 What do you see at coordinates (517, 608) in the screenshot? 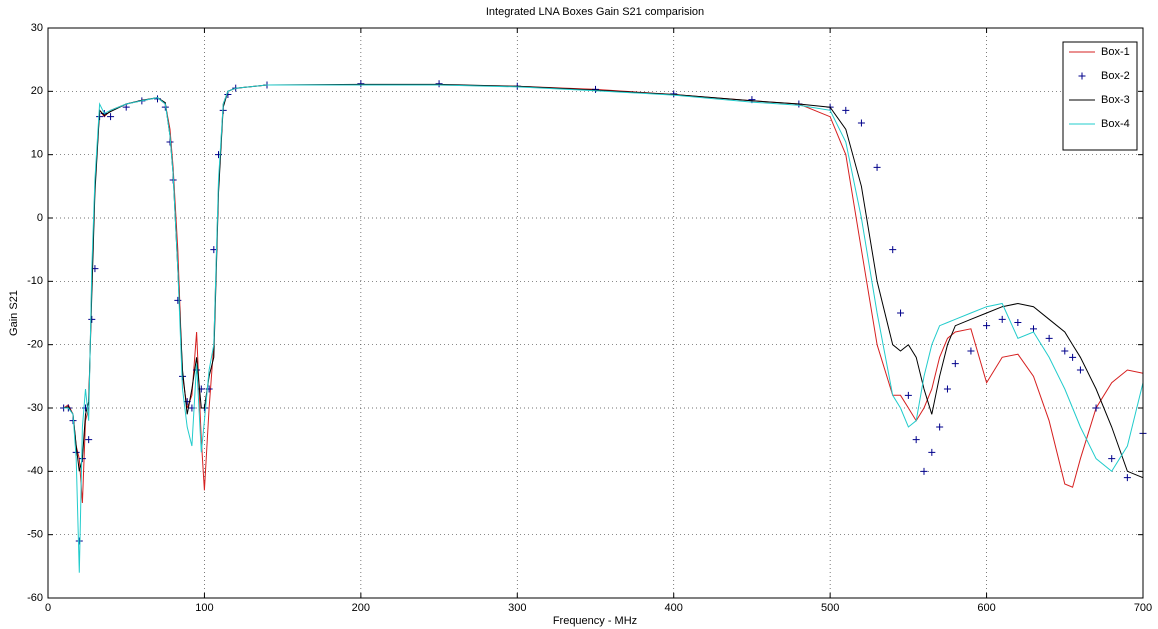
I see `x-tick-label: 300` at bounding box center [517, 608].